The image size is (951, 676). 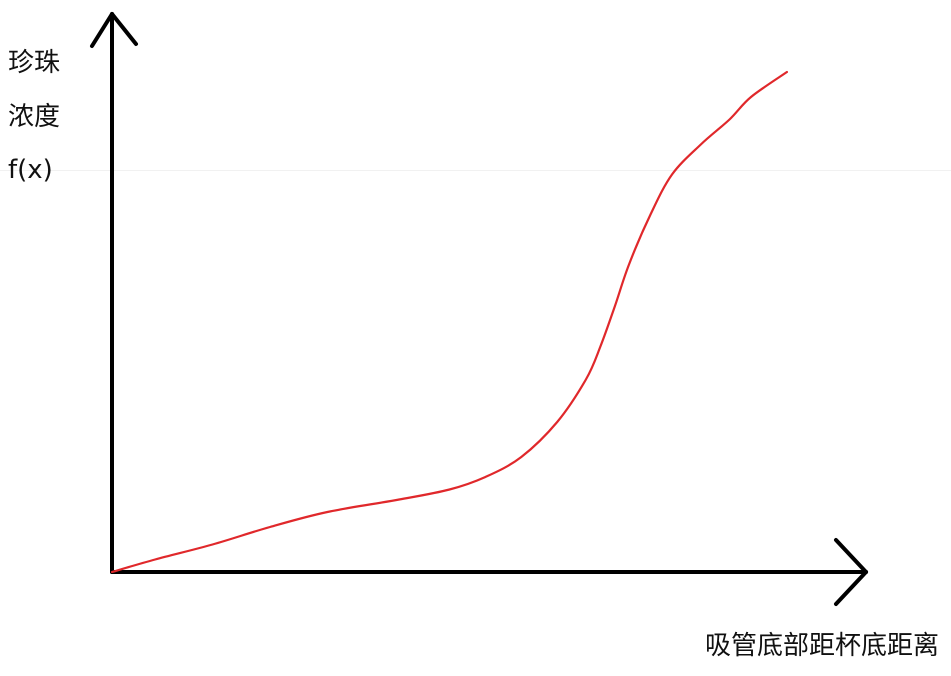 What do you see at coordinates (34, 117) in the screenshot?
I see `y-axis-label-line-2: 浓度` at bounding box center [34, 117].